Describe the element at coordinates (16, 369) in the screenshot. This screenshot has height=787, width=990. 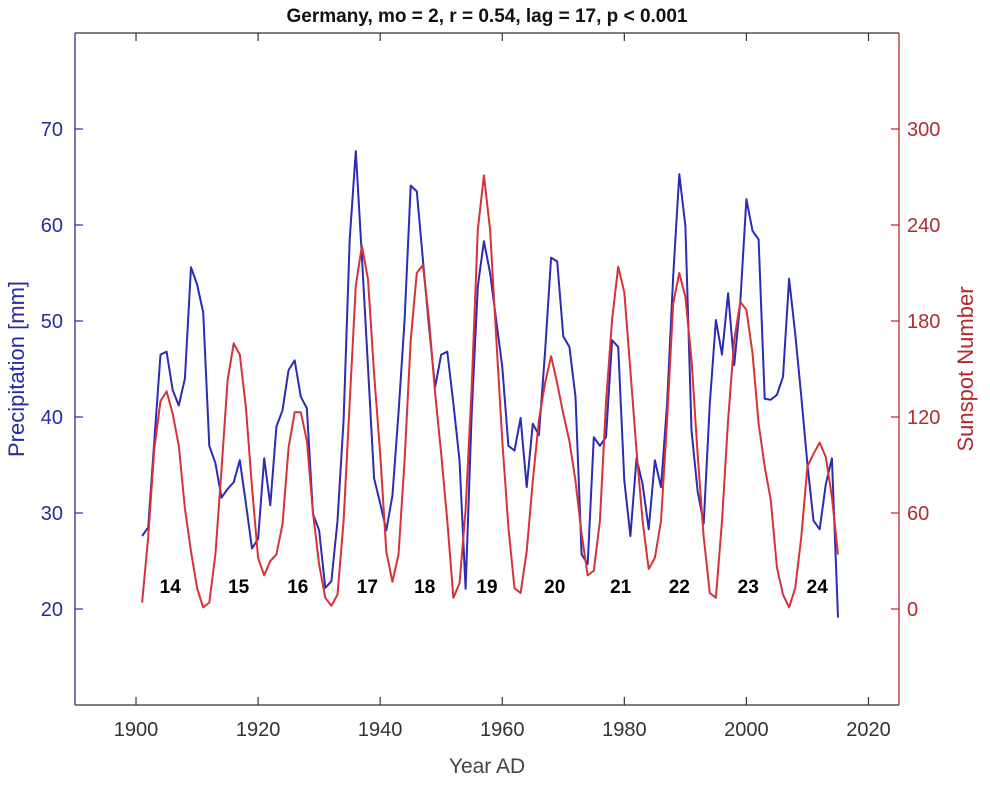
I see `y-left-axis-label: Precipitation [mm]` at that location.